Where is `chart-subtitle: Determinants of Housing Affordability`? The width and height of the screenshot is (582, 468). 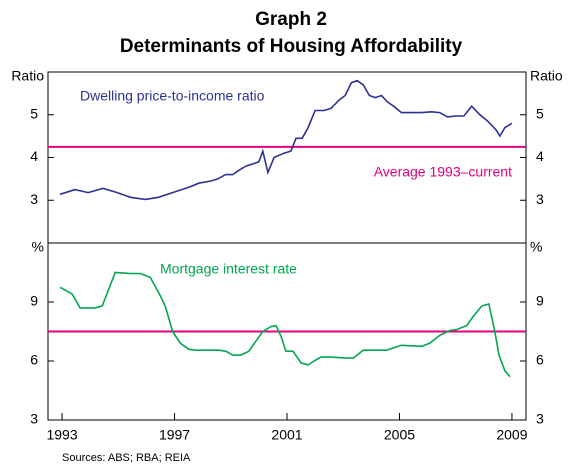 chart-subtitle: Determinants of Housing Affordability is located at coordinates (291, 46).